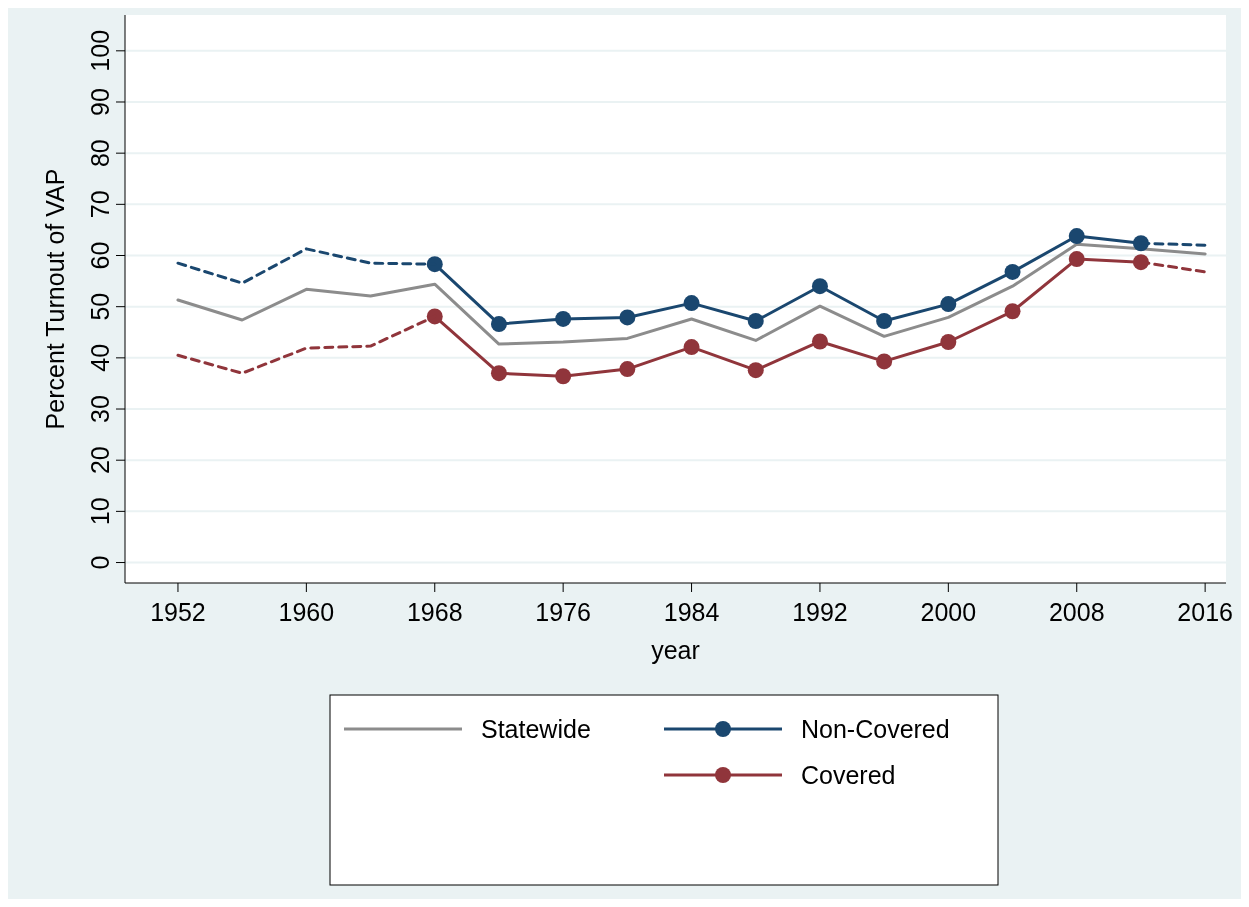 The height and width of the screenshot is (907, 1249). Describe the element at coordinates (100, 357) in the screenshot. I see `y-tick-label: 40` at that location.